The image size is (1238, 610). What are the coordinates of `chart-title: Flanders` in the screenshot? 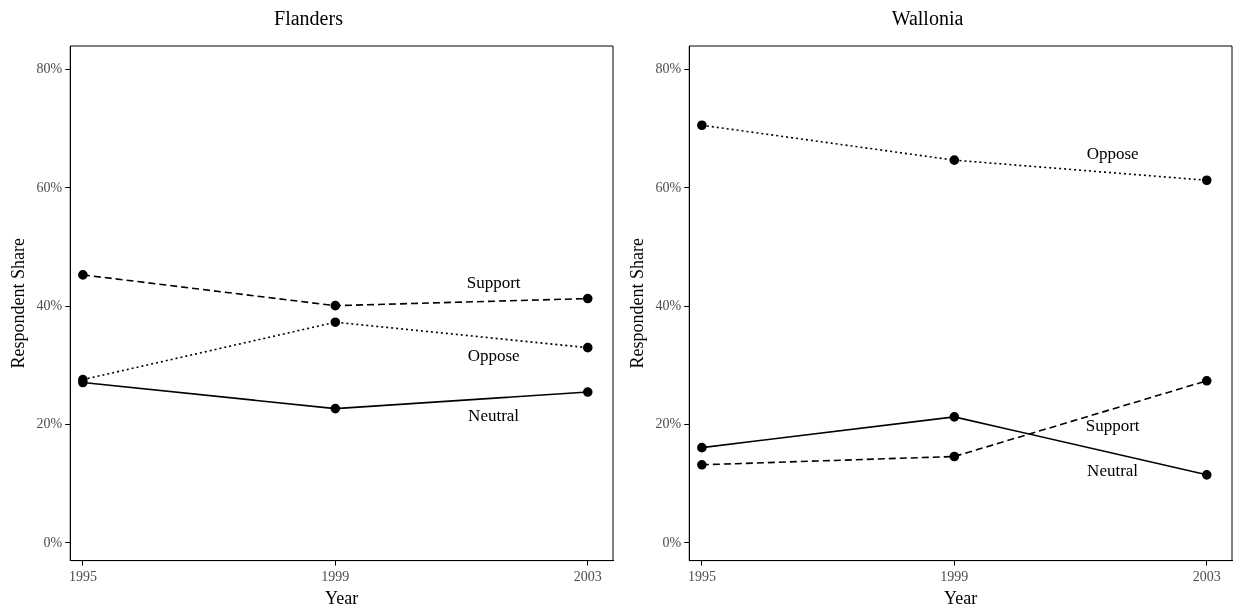 It's located at (309, 18).